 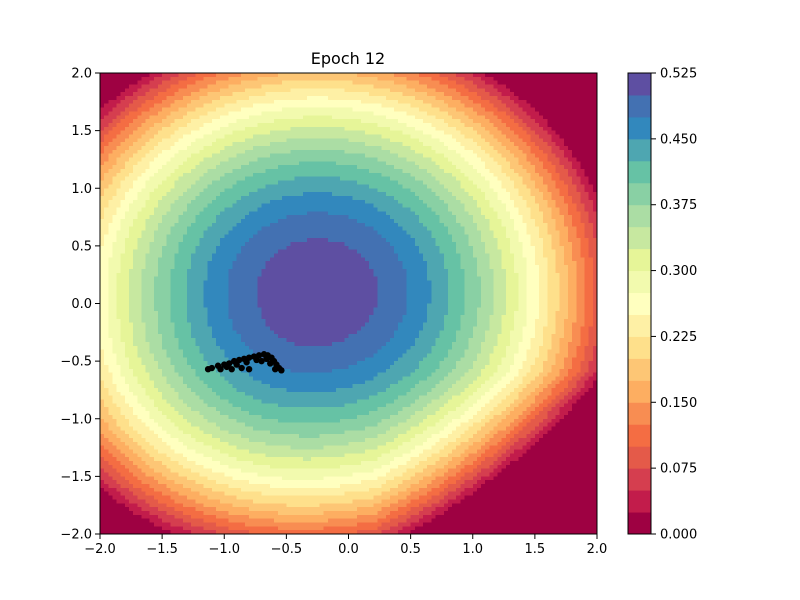 I want to click on y-tick-label: −2.0, so click(x=76, y=535).